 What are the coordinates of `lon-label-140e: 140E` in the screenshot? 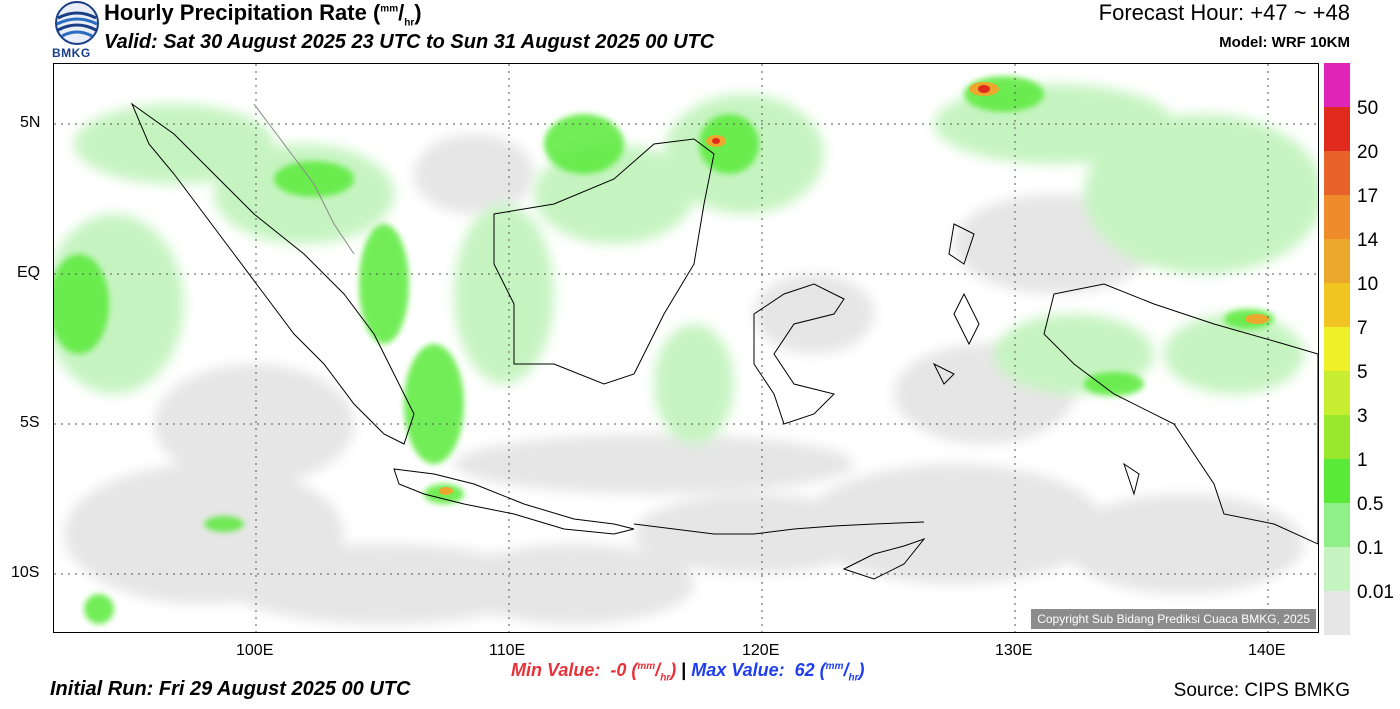 It's located at (1267, 650).